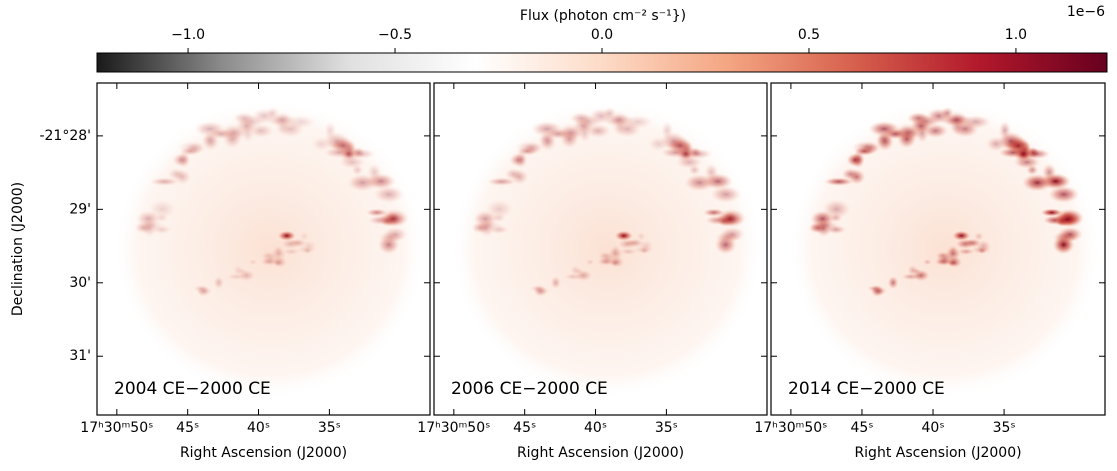 The image size is (1117, 471). What do you see at coordinates (187, 428) in the screenshot?
I see `x-tick-label: 45ˢ` at bounding box center [187, 428].